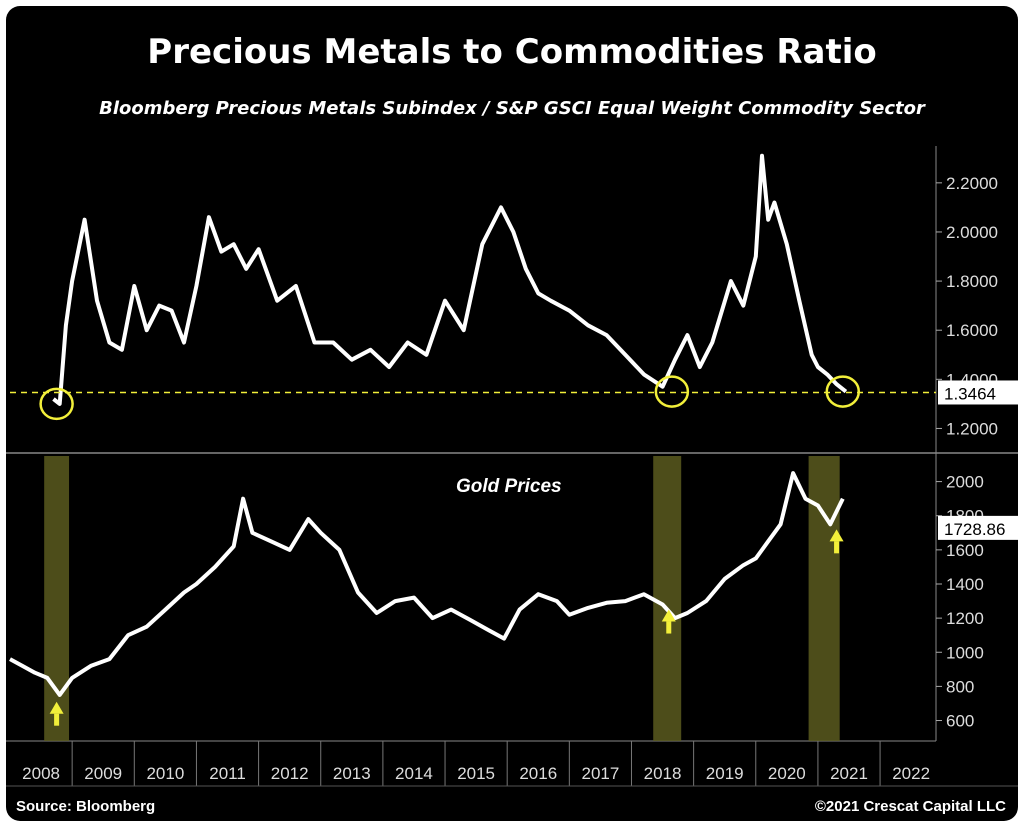  What do you see at coordinates (972, 232) in the screenshot?
I see `ratio-ytick-label-4: 2.0000` at bounding box center [972, 232].